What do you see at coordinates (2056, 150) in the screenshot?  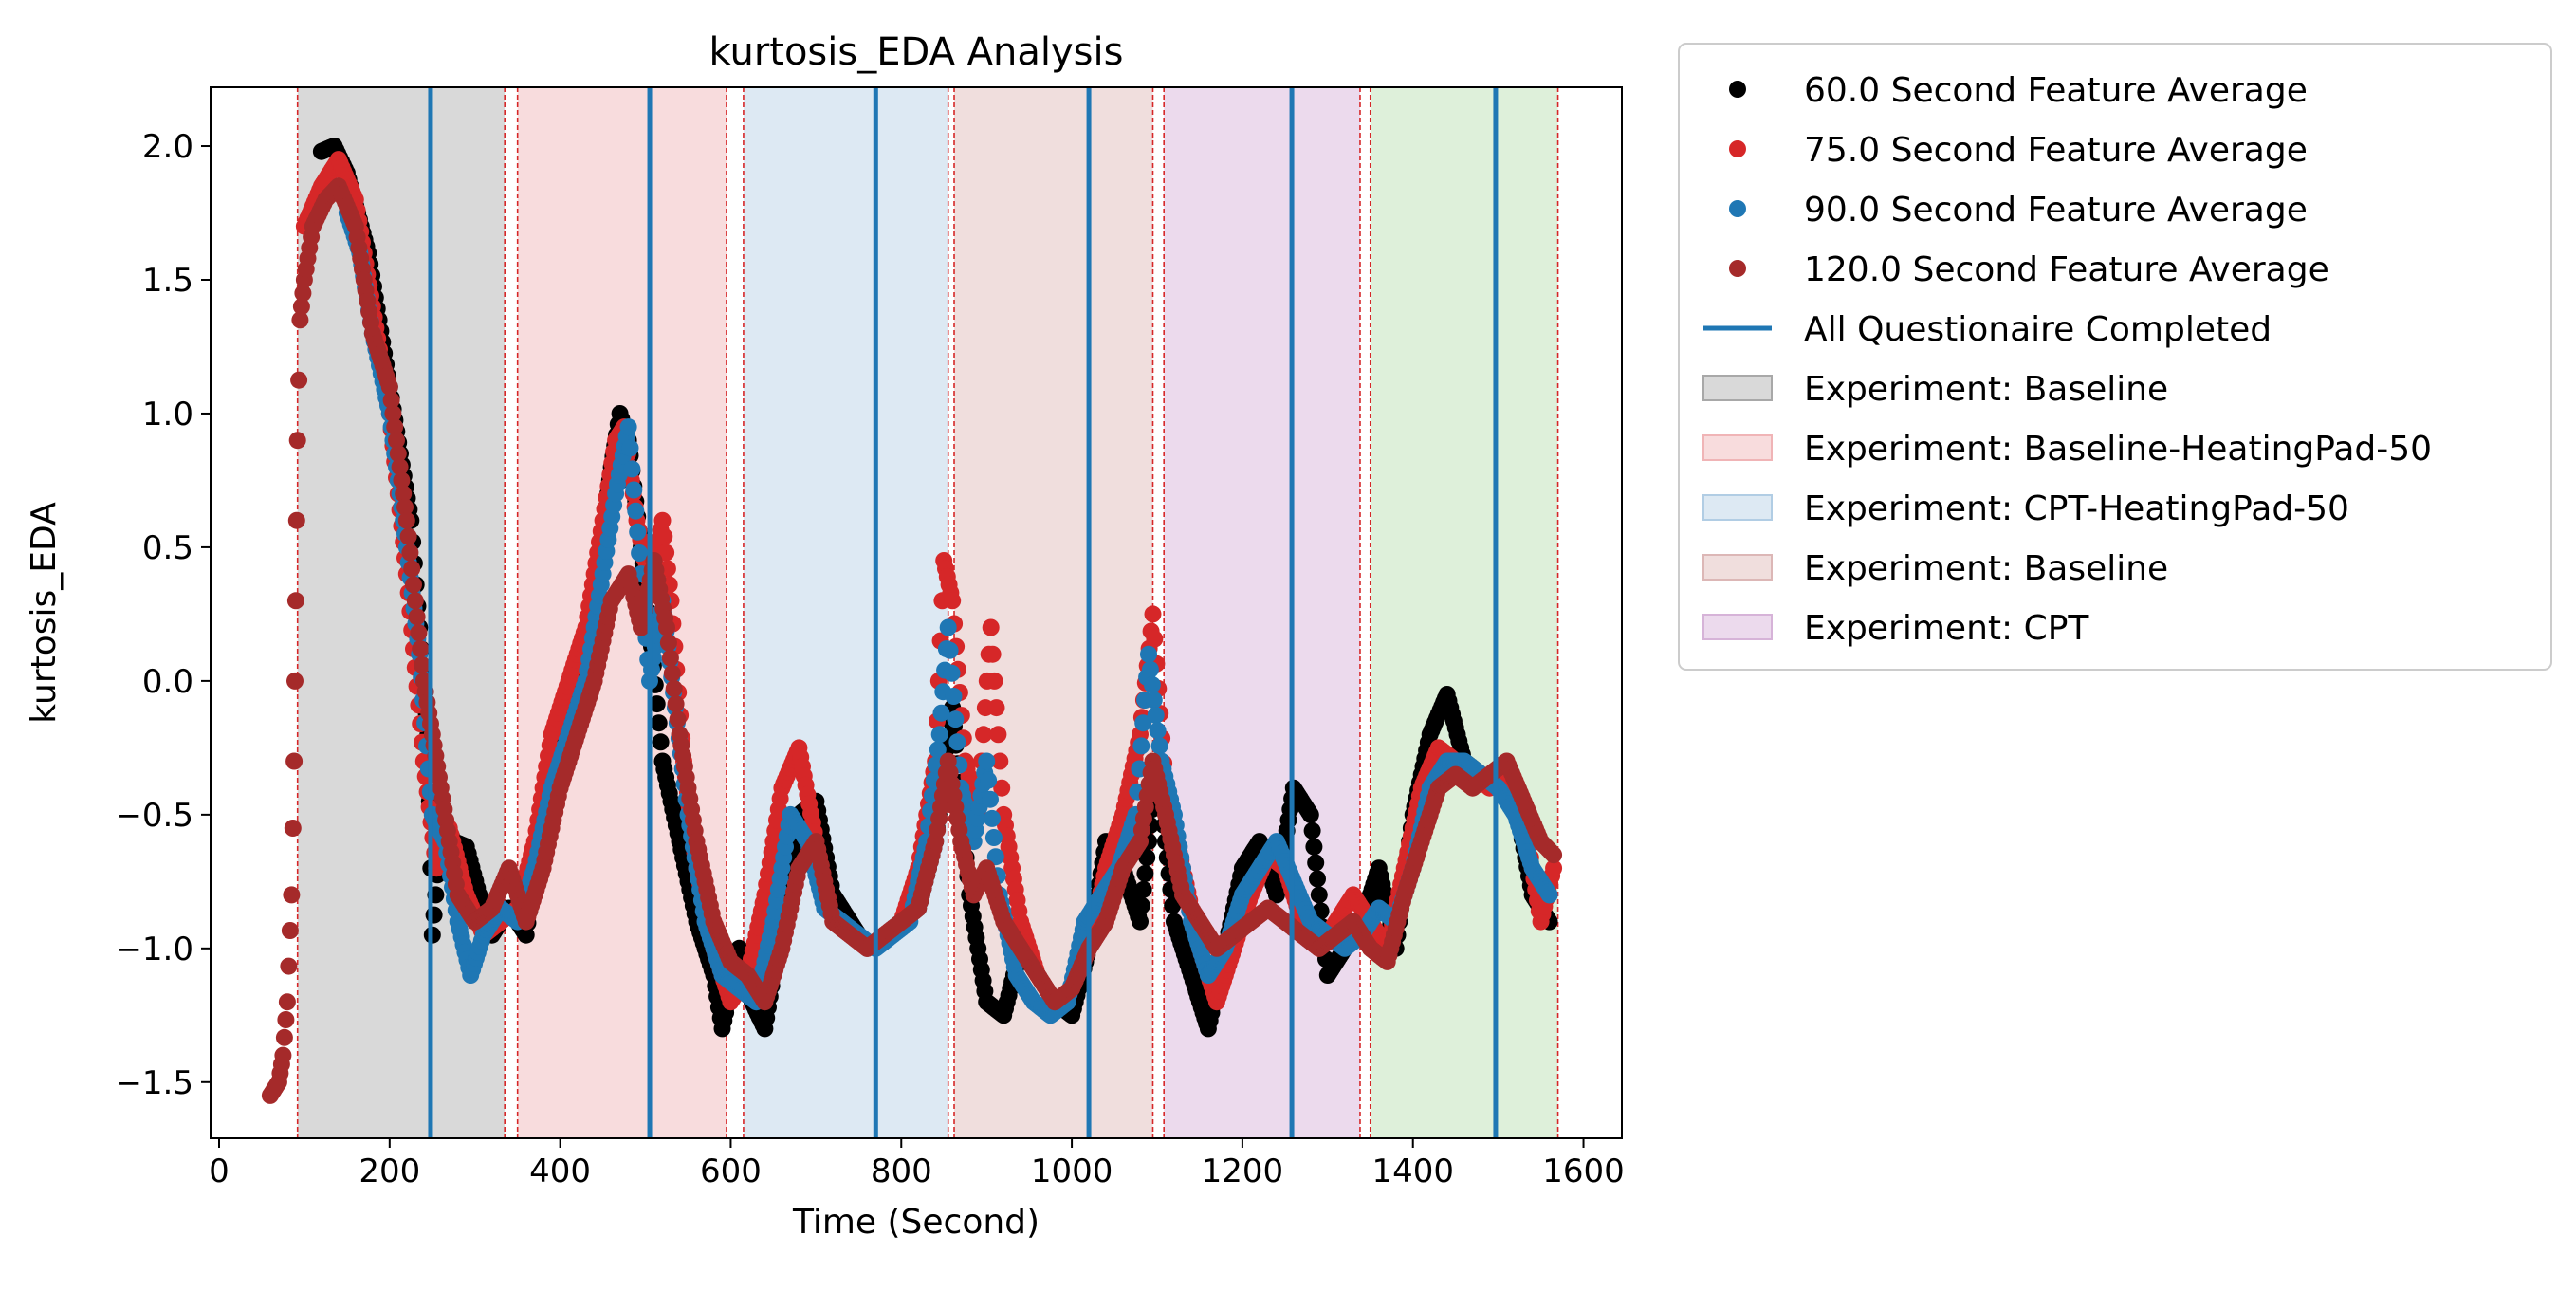 I see `legend-label: 75.0 Second Feature Average` at bounding box center [2056, 150].